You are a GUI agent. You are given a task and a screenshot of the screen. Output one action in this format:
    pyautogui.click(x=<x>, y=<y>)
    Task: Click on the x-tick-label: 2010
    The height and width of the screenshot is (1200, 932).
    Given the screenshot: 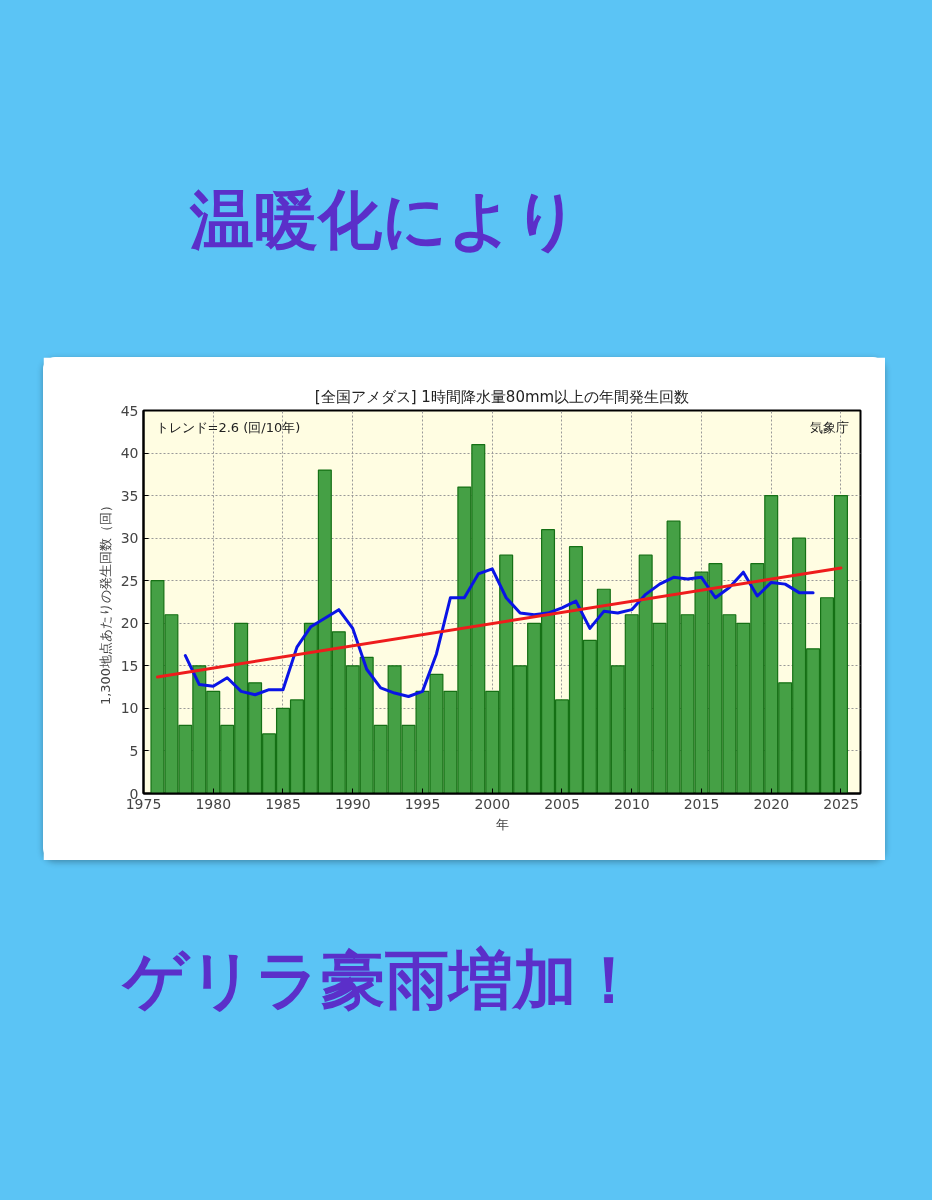 What is the action you would take?
    pyautogui.click(x=631, y=803)
    